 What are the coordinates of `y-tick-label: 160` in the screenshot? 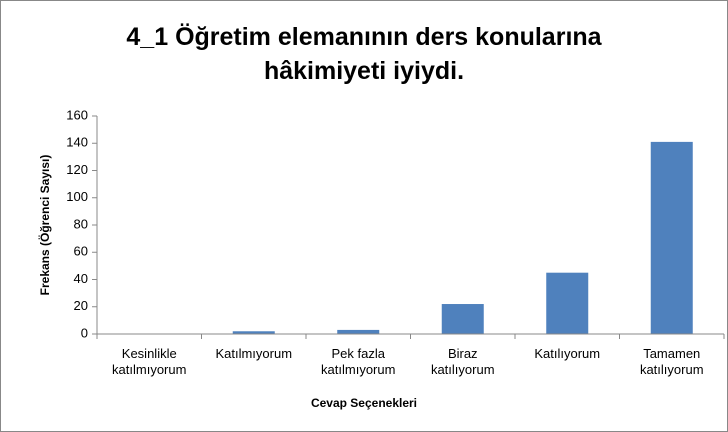 It's located at (77, 114).